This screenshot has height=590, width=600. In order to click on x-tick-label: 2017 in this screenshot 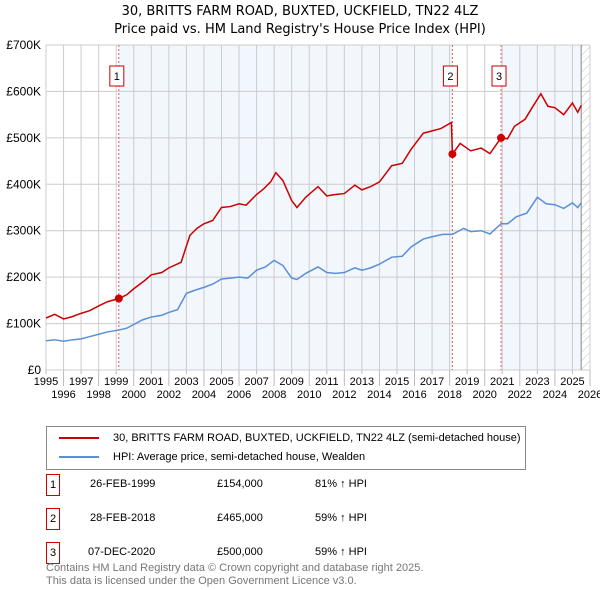, I will do `click(432, 382)`.